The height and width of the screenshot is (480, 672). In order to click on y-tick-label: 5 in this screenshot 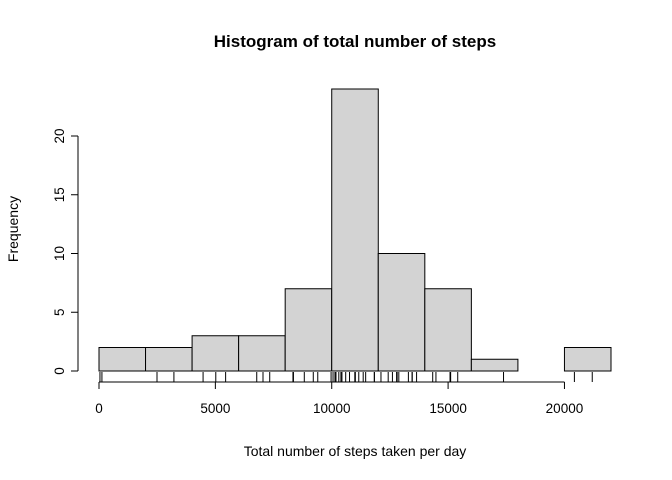, I will do `click(59, 312)`.